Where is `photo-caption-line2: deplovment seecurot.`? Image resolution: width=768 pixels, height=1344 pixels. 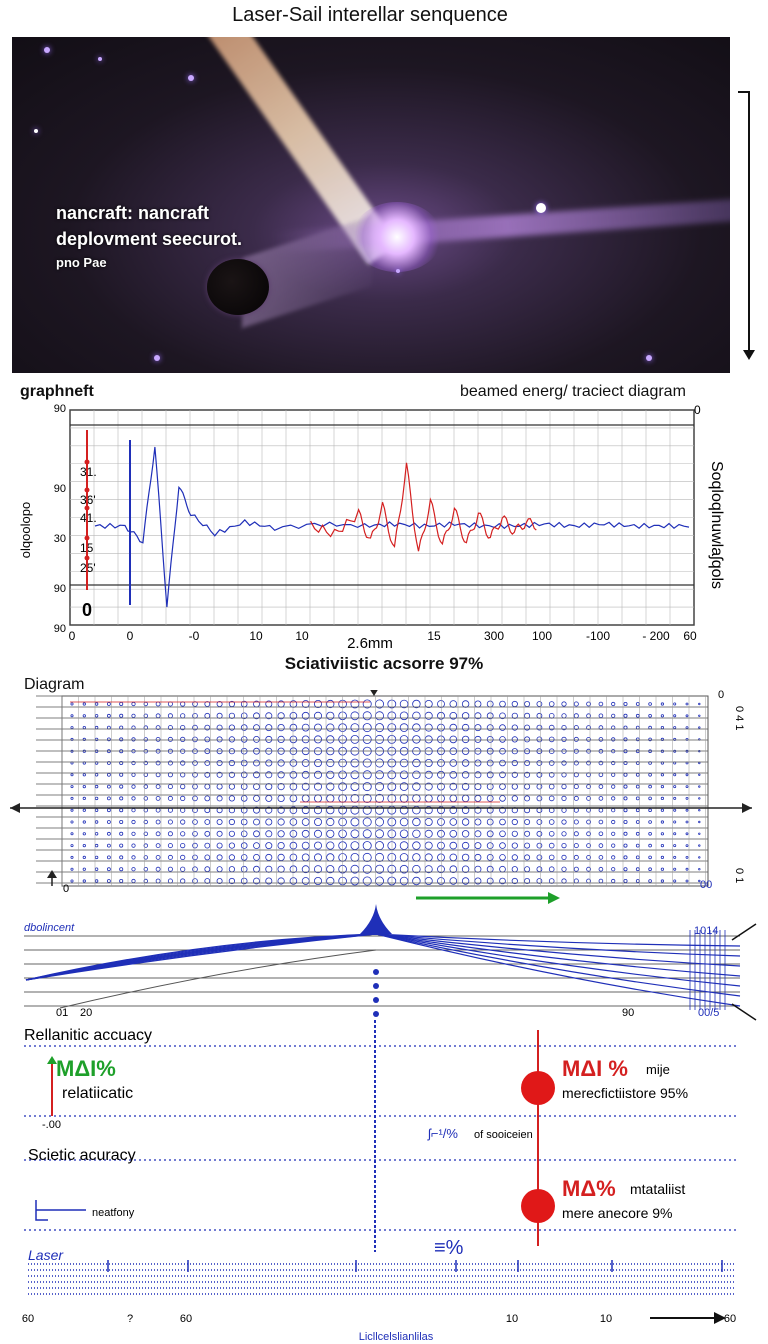
photo-caption-line2: deplovment seecurot. is located at coordinates (149, 239).